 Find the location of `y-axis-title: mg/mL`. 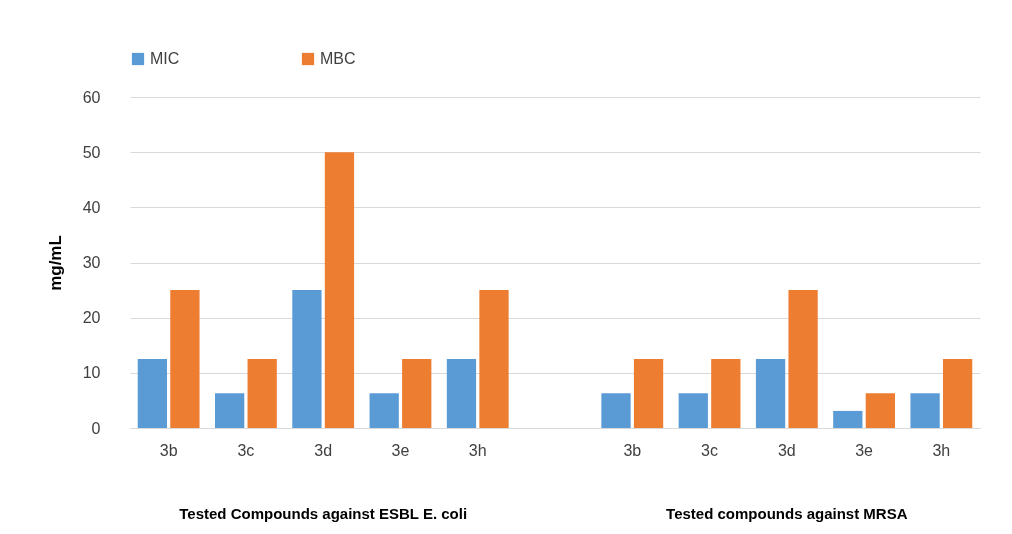

y-axis-title: mg/mL is located at coordinates (55, 263).